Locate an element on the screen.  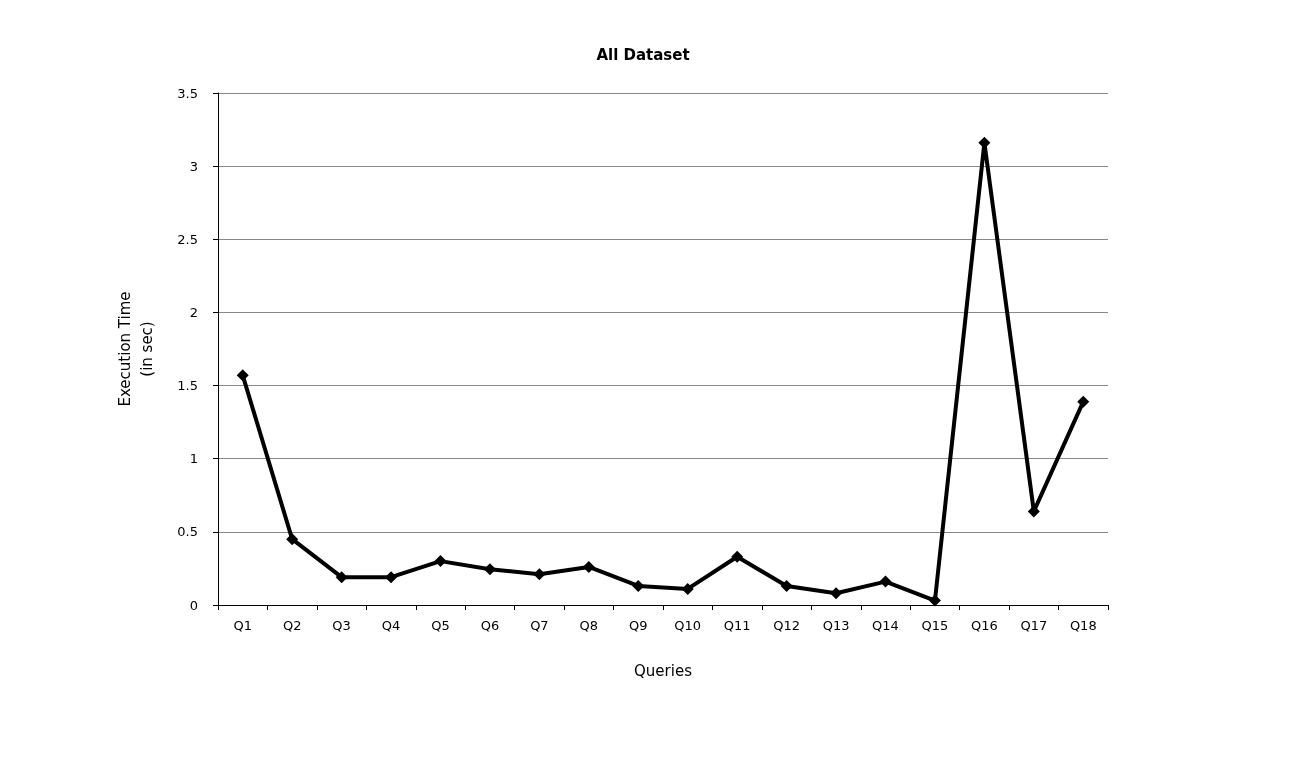
x-tick-label: Q9 is located at coordinates (638, 625).